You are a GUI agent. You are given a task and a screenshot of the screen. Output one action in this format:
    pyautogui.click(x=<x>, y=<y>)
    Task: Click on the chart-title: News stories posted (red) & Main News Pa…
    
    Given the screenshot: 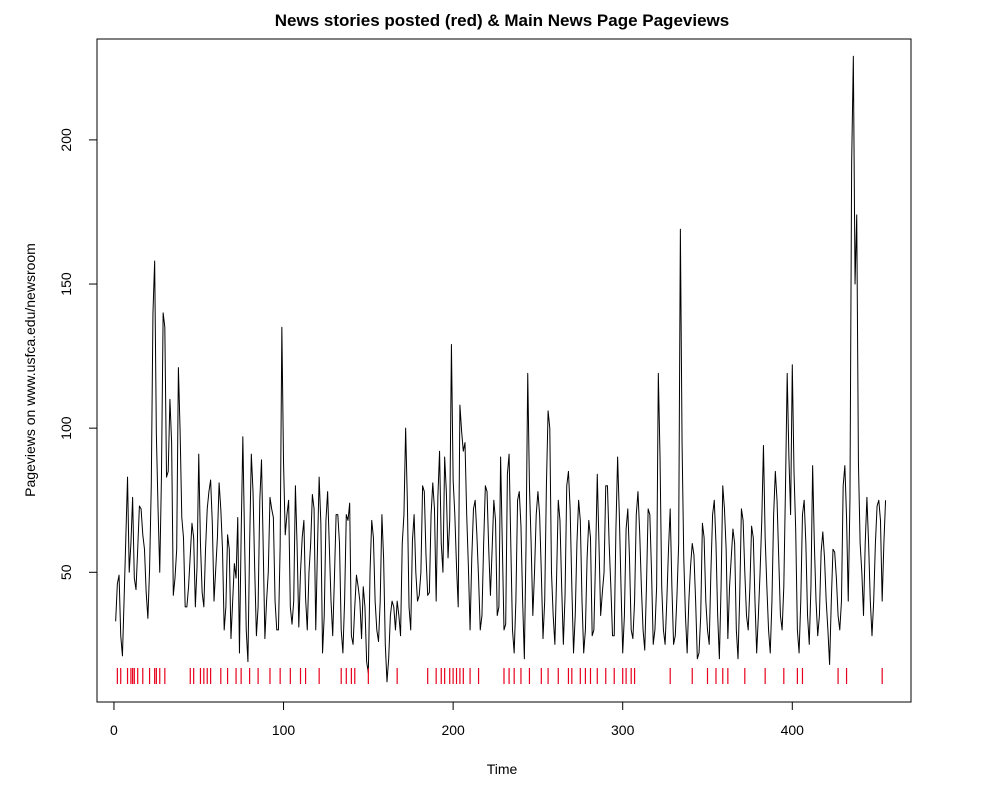 What is the action you would take?
    pyautogui.click(x=502, y=20)
    